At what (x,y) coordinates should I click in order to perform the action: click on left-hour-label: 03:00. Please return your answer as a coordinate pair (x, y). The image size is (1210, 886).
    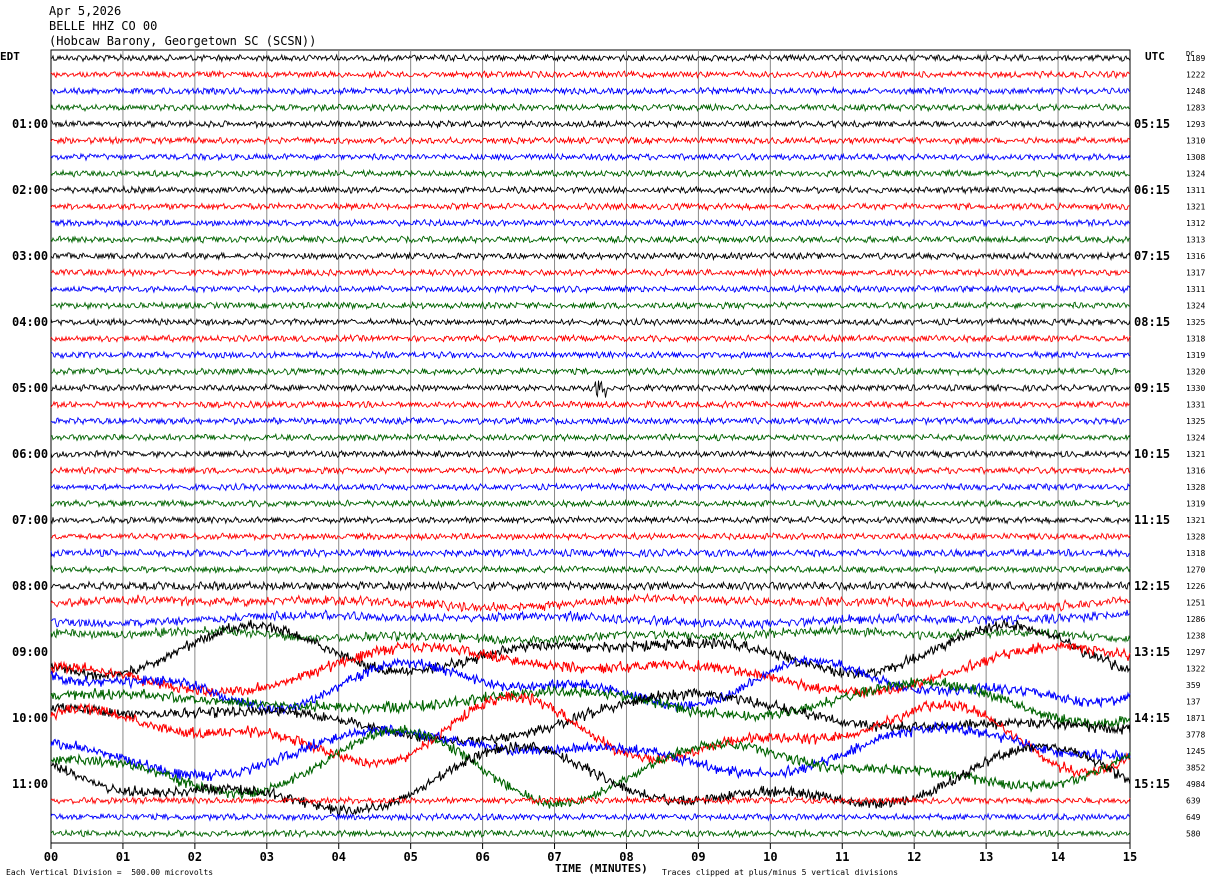
    Looking at the image, I should click on (30, 256).